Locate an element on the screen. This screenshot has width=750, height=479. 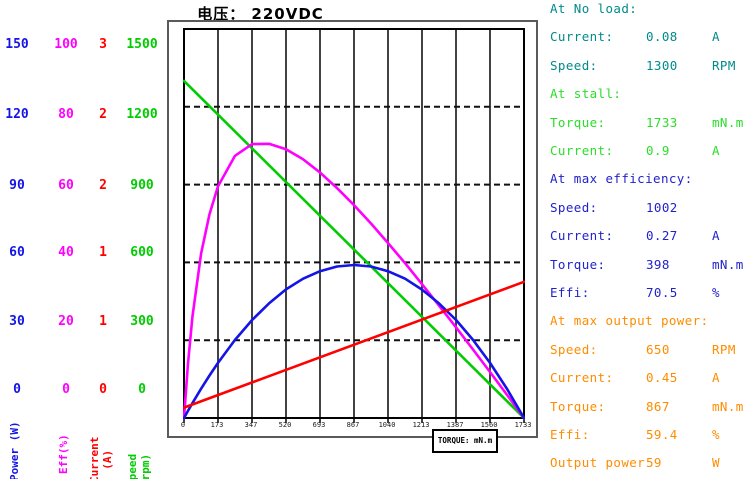
y-axis-tick-label: 120 is located at coordinates (17, 114).